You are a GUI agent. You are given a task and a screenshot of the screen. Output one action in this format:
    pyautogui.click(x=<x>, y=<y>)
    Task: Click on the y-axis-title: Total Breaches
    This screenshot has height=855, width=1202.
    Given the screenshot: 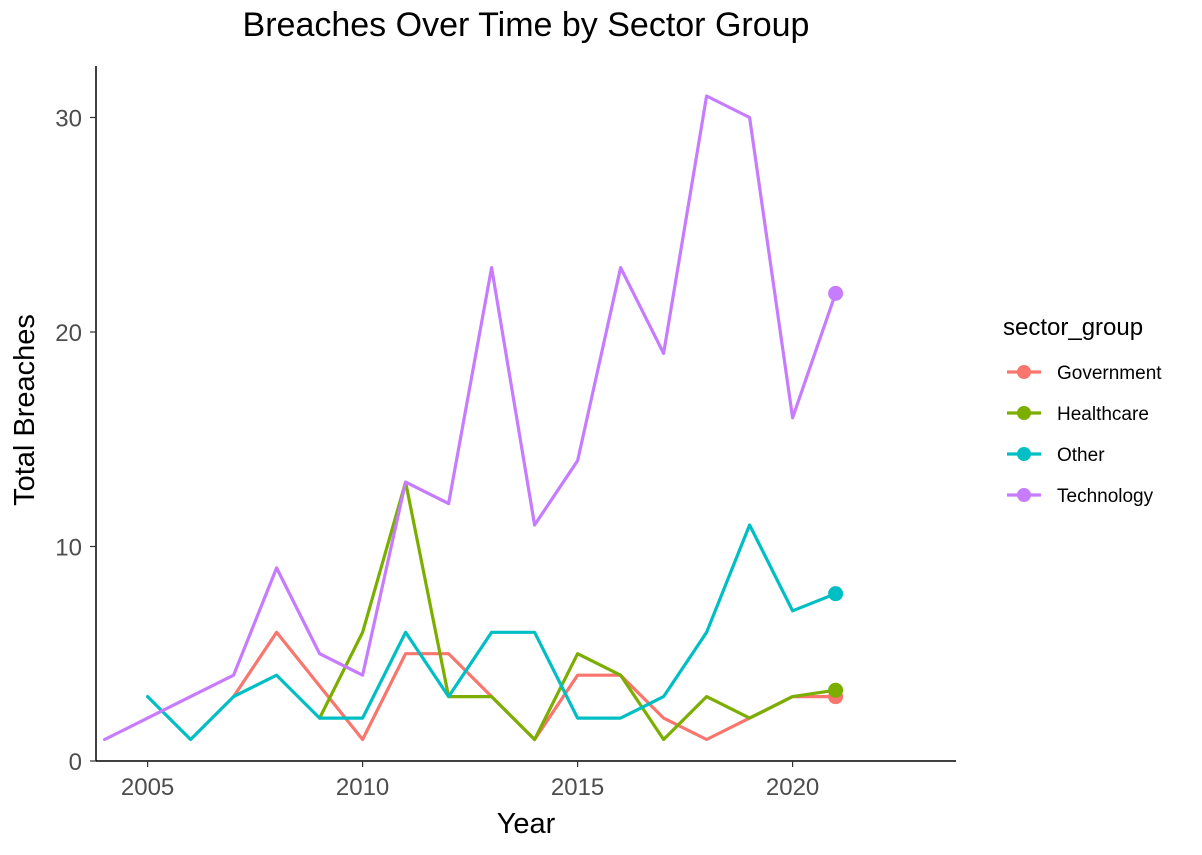 What is the action you would take?
    pyautogui.click(x=25, y=410)
    